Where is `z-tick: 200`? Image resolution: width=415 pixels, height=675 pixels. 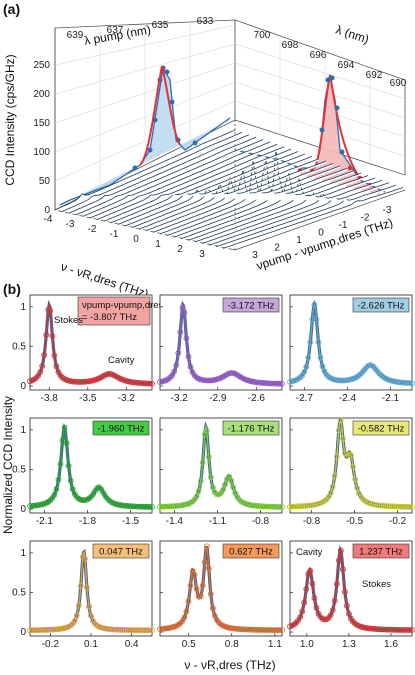 z-tick: 200 is located at coordinates (41, 94).